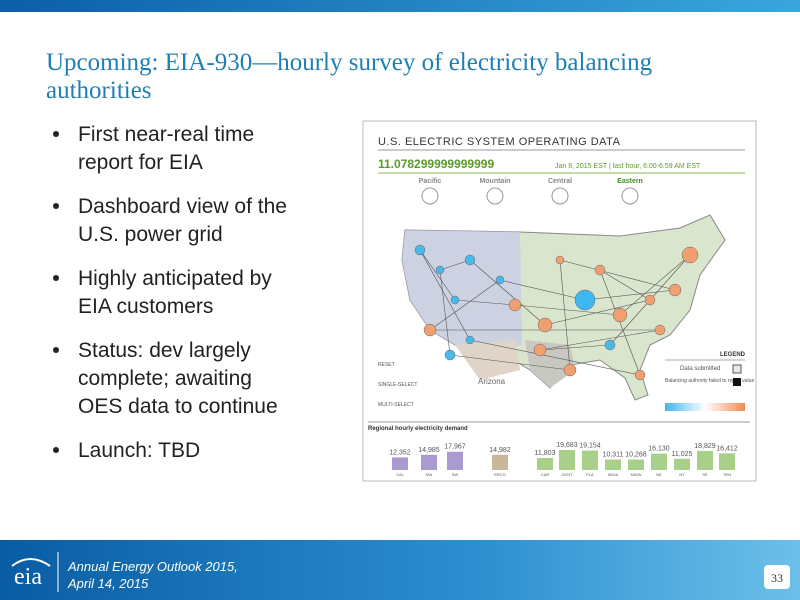  What do you see at coordinates (500, 450) in the screenshot?
I see `demand-label: 14,982` at bounding box center [500, 450].